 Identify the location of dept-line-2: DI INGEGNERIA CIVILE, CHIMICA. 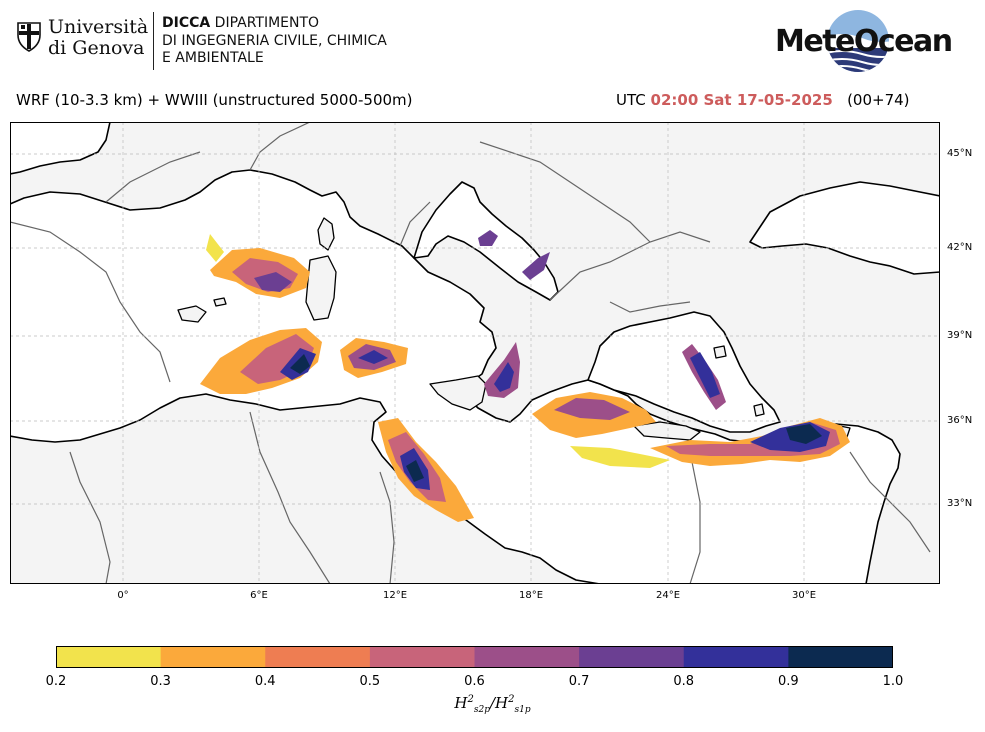
(274, 40).